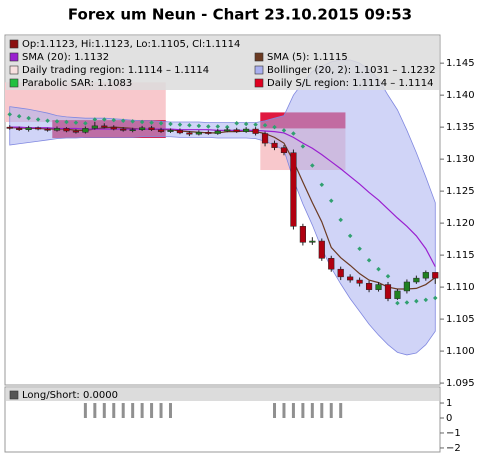  What do you see at coordinates (460, 383) in the screenshot?
I see `y-tick-label: 1.095` at bounding box center [460, 383].